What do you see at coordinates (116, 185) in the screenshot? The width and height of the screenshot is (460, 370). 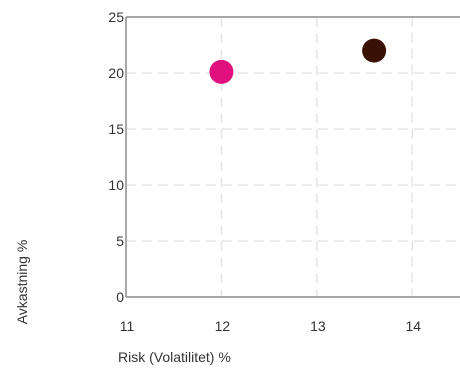 I see `y-tick-label: 10` at bounding box center [116, 185].